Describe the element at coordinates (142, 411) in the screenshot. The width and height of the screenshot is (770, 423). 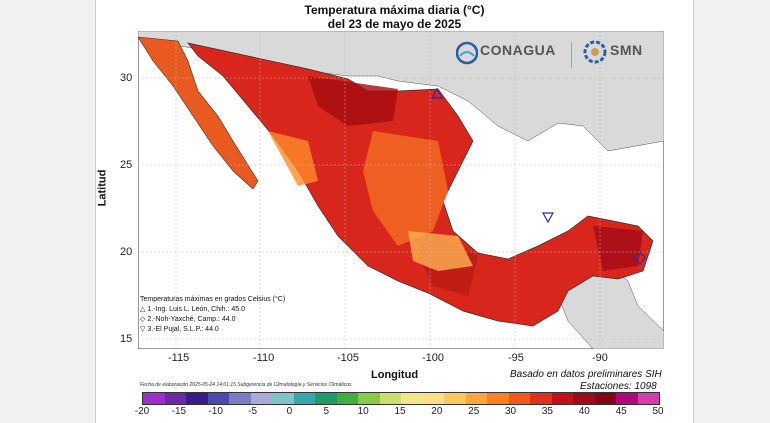
I see `colorbar-tick-label: -20` at that location.